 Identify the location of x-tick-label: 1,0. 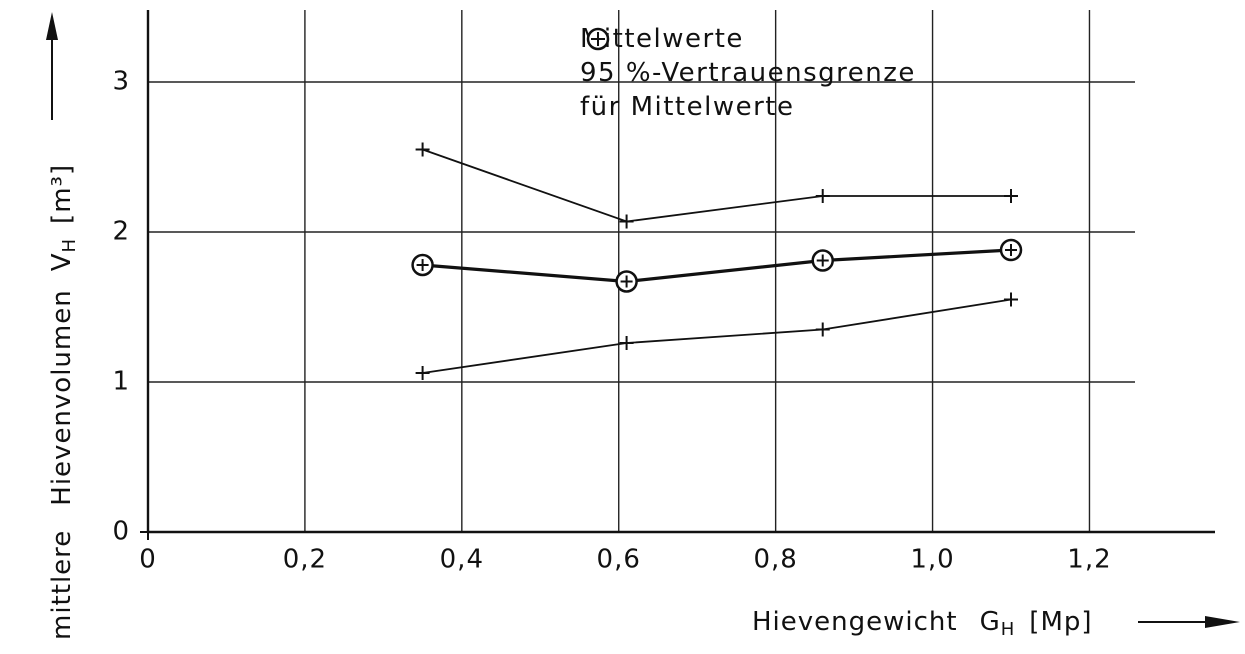
(932, 560).